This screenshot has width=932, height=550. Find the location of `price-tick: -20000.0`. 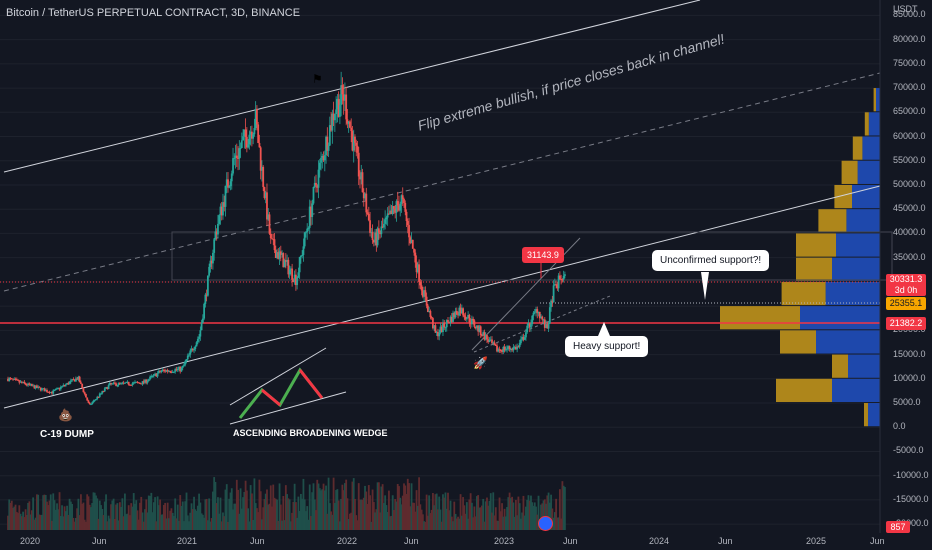

price-tick: -20000.0 is located at coordinates (911, 523).